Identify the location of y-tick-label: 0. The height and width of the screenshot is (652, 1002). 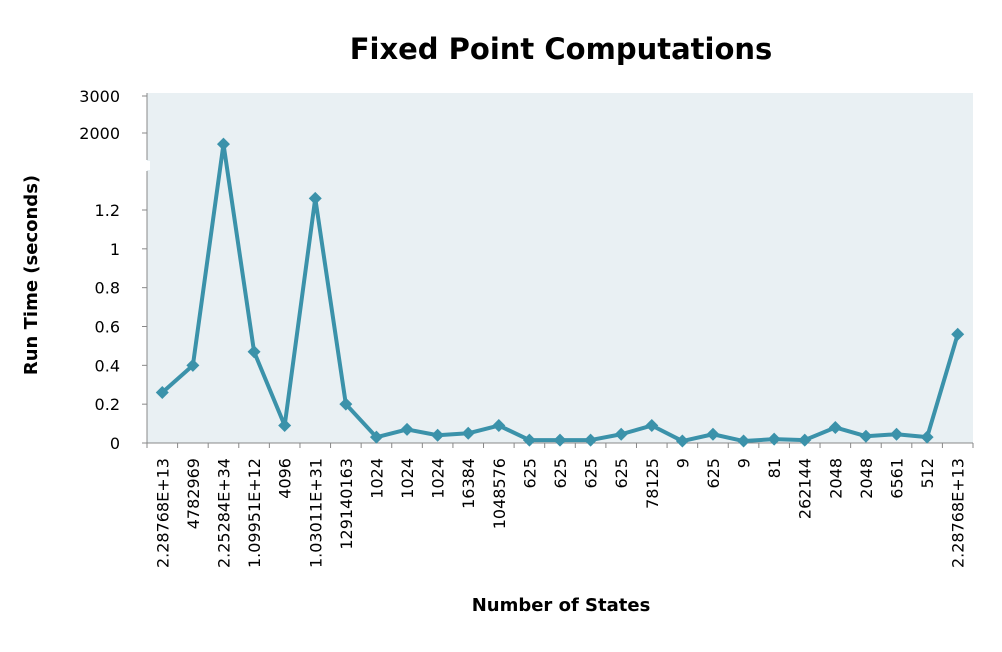
(115, 443).